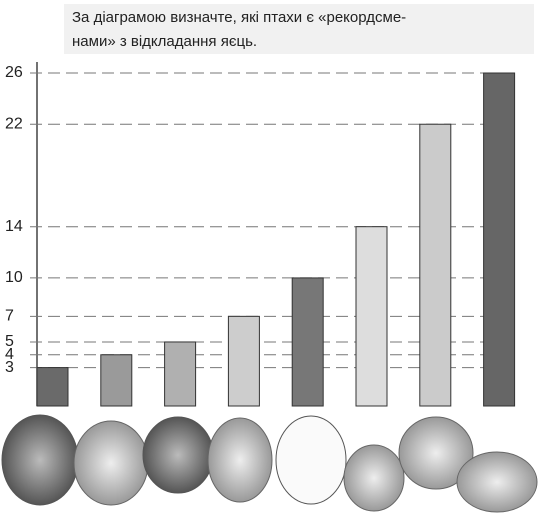 The width and height of the screenshot is (540, 513). Describe the element at coordinates (9, 316) in the screenshot. I see `y-tick-label: 7` at that location.